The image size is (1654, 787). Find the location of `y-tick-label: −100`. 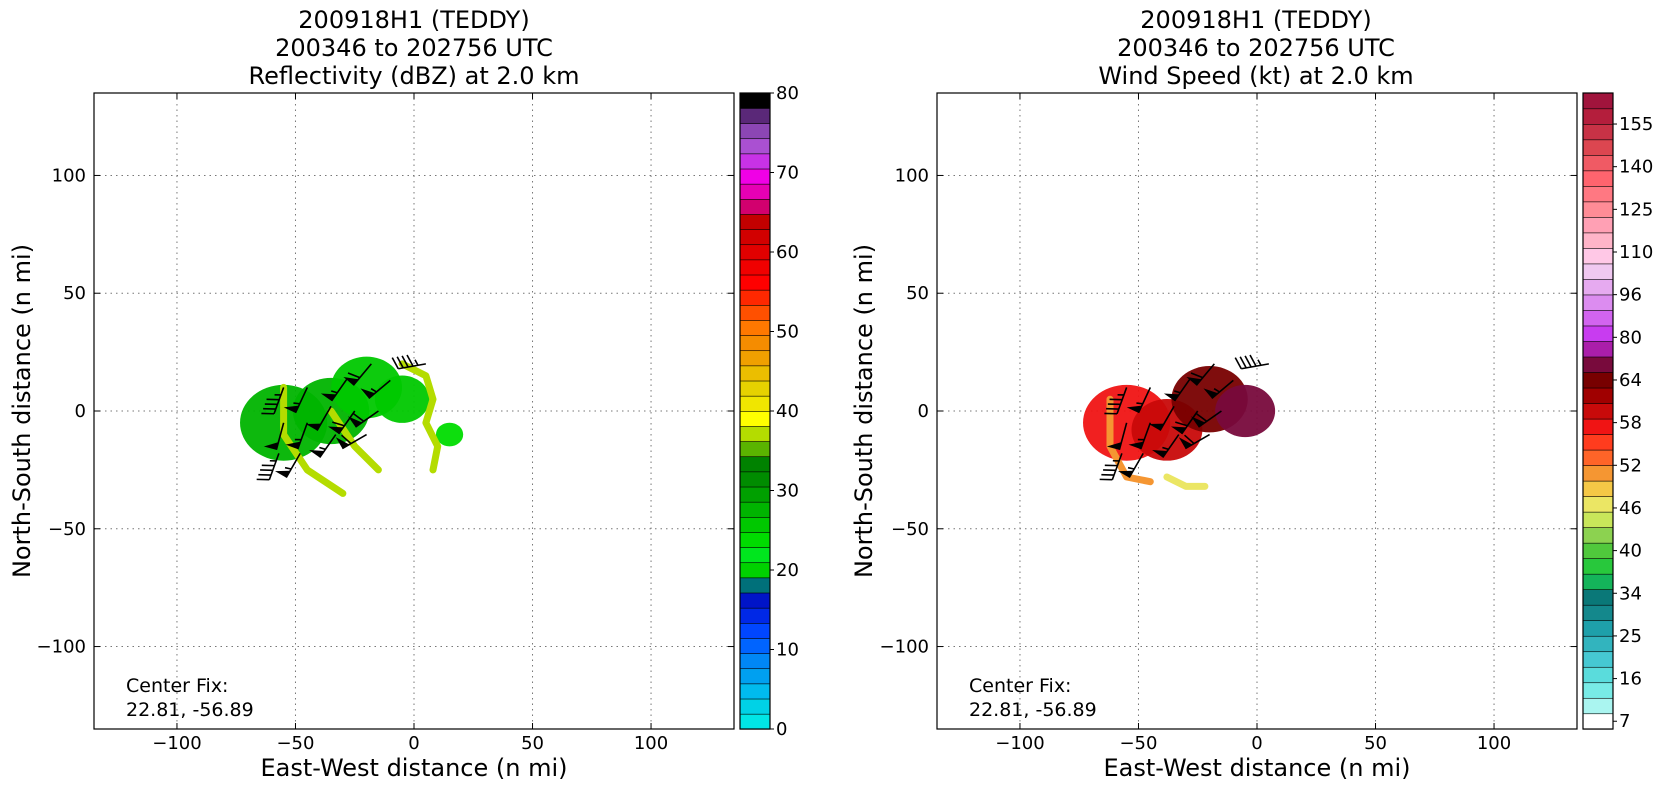

y-tick-label: −100 is located at coordinates (904, 647).